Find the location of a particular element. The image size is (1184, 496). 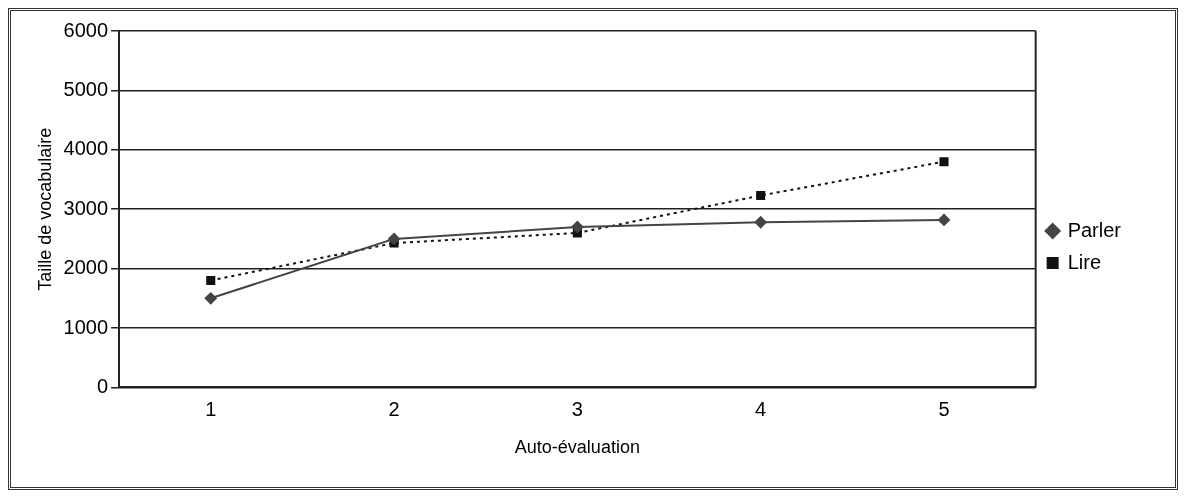

x-axis-title: Auto-évaluation is located at coordinates (577, 447).